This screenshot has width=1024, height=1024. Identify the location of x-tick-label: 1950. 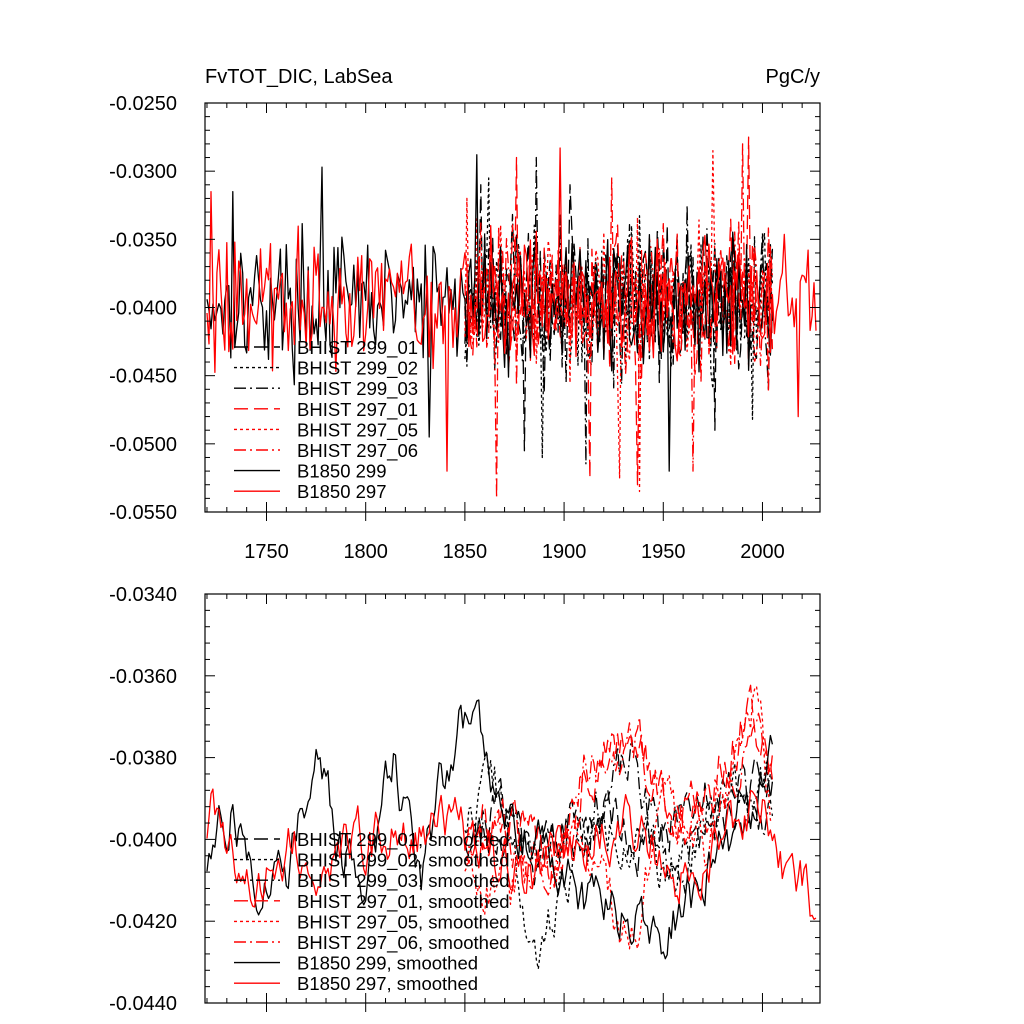
(663, 552).